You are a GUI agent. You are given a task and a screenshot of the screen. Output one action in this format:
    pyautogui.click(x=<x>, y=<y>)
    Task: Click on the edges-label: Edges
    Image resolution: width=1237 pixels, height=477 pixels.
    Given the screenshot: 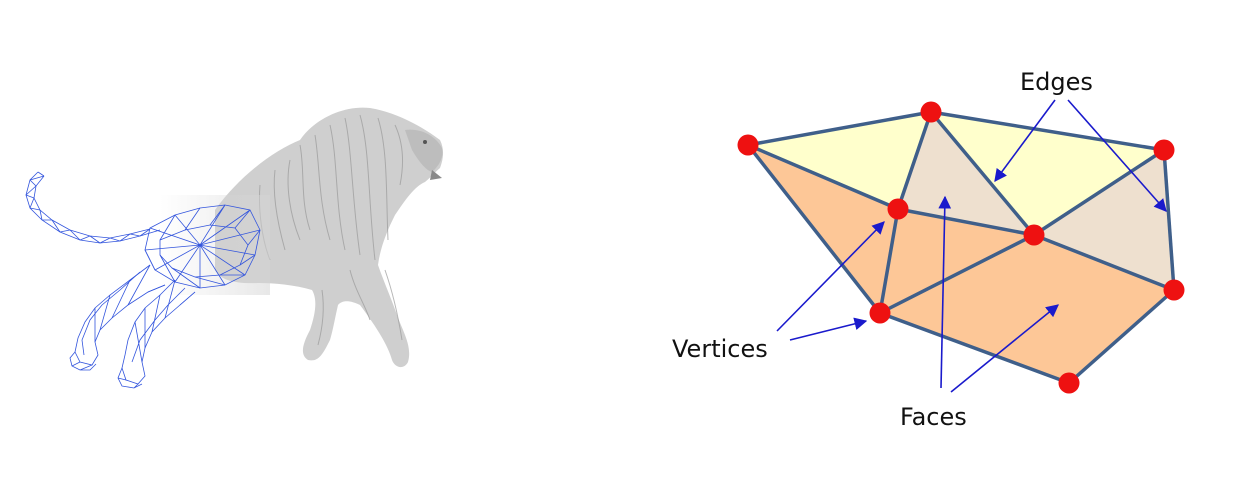 What is the action you would take?
    pyautogui.click(x=1056, y=82)
    